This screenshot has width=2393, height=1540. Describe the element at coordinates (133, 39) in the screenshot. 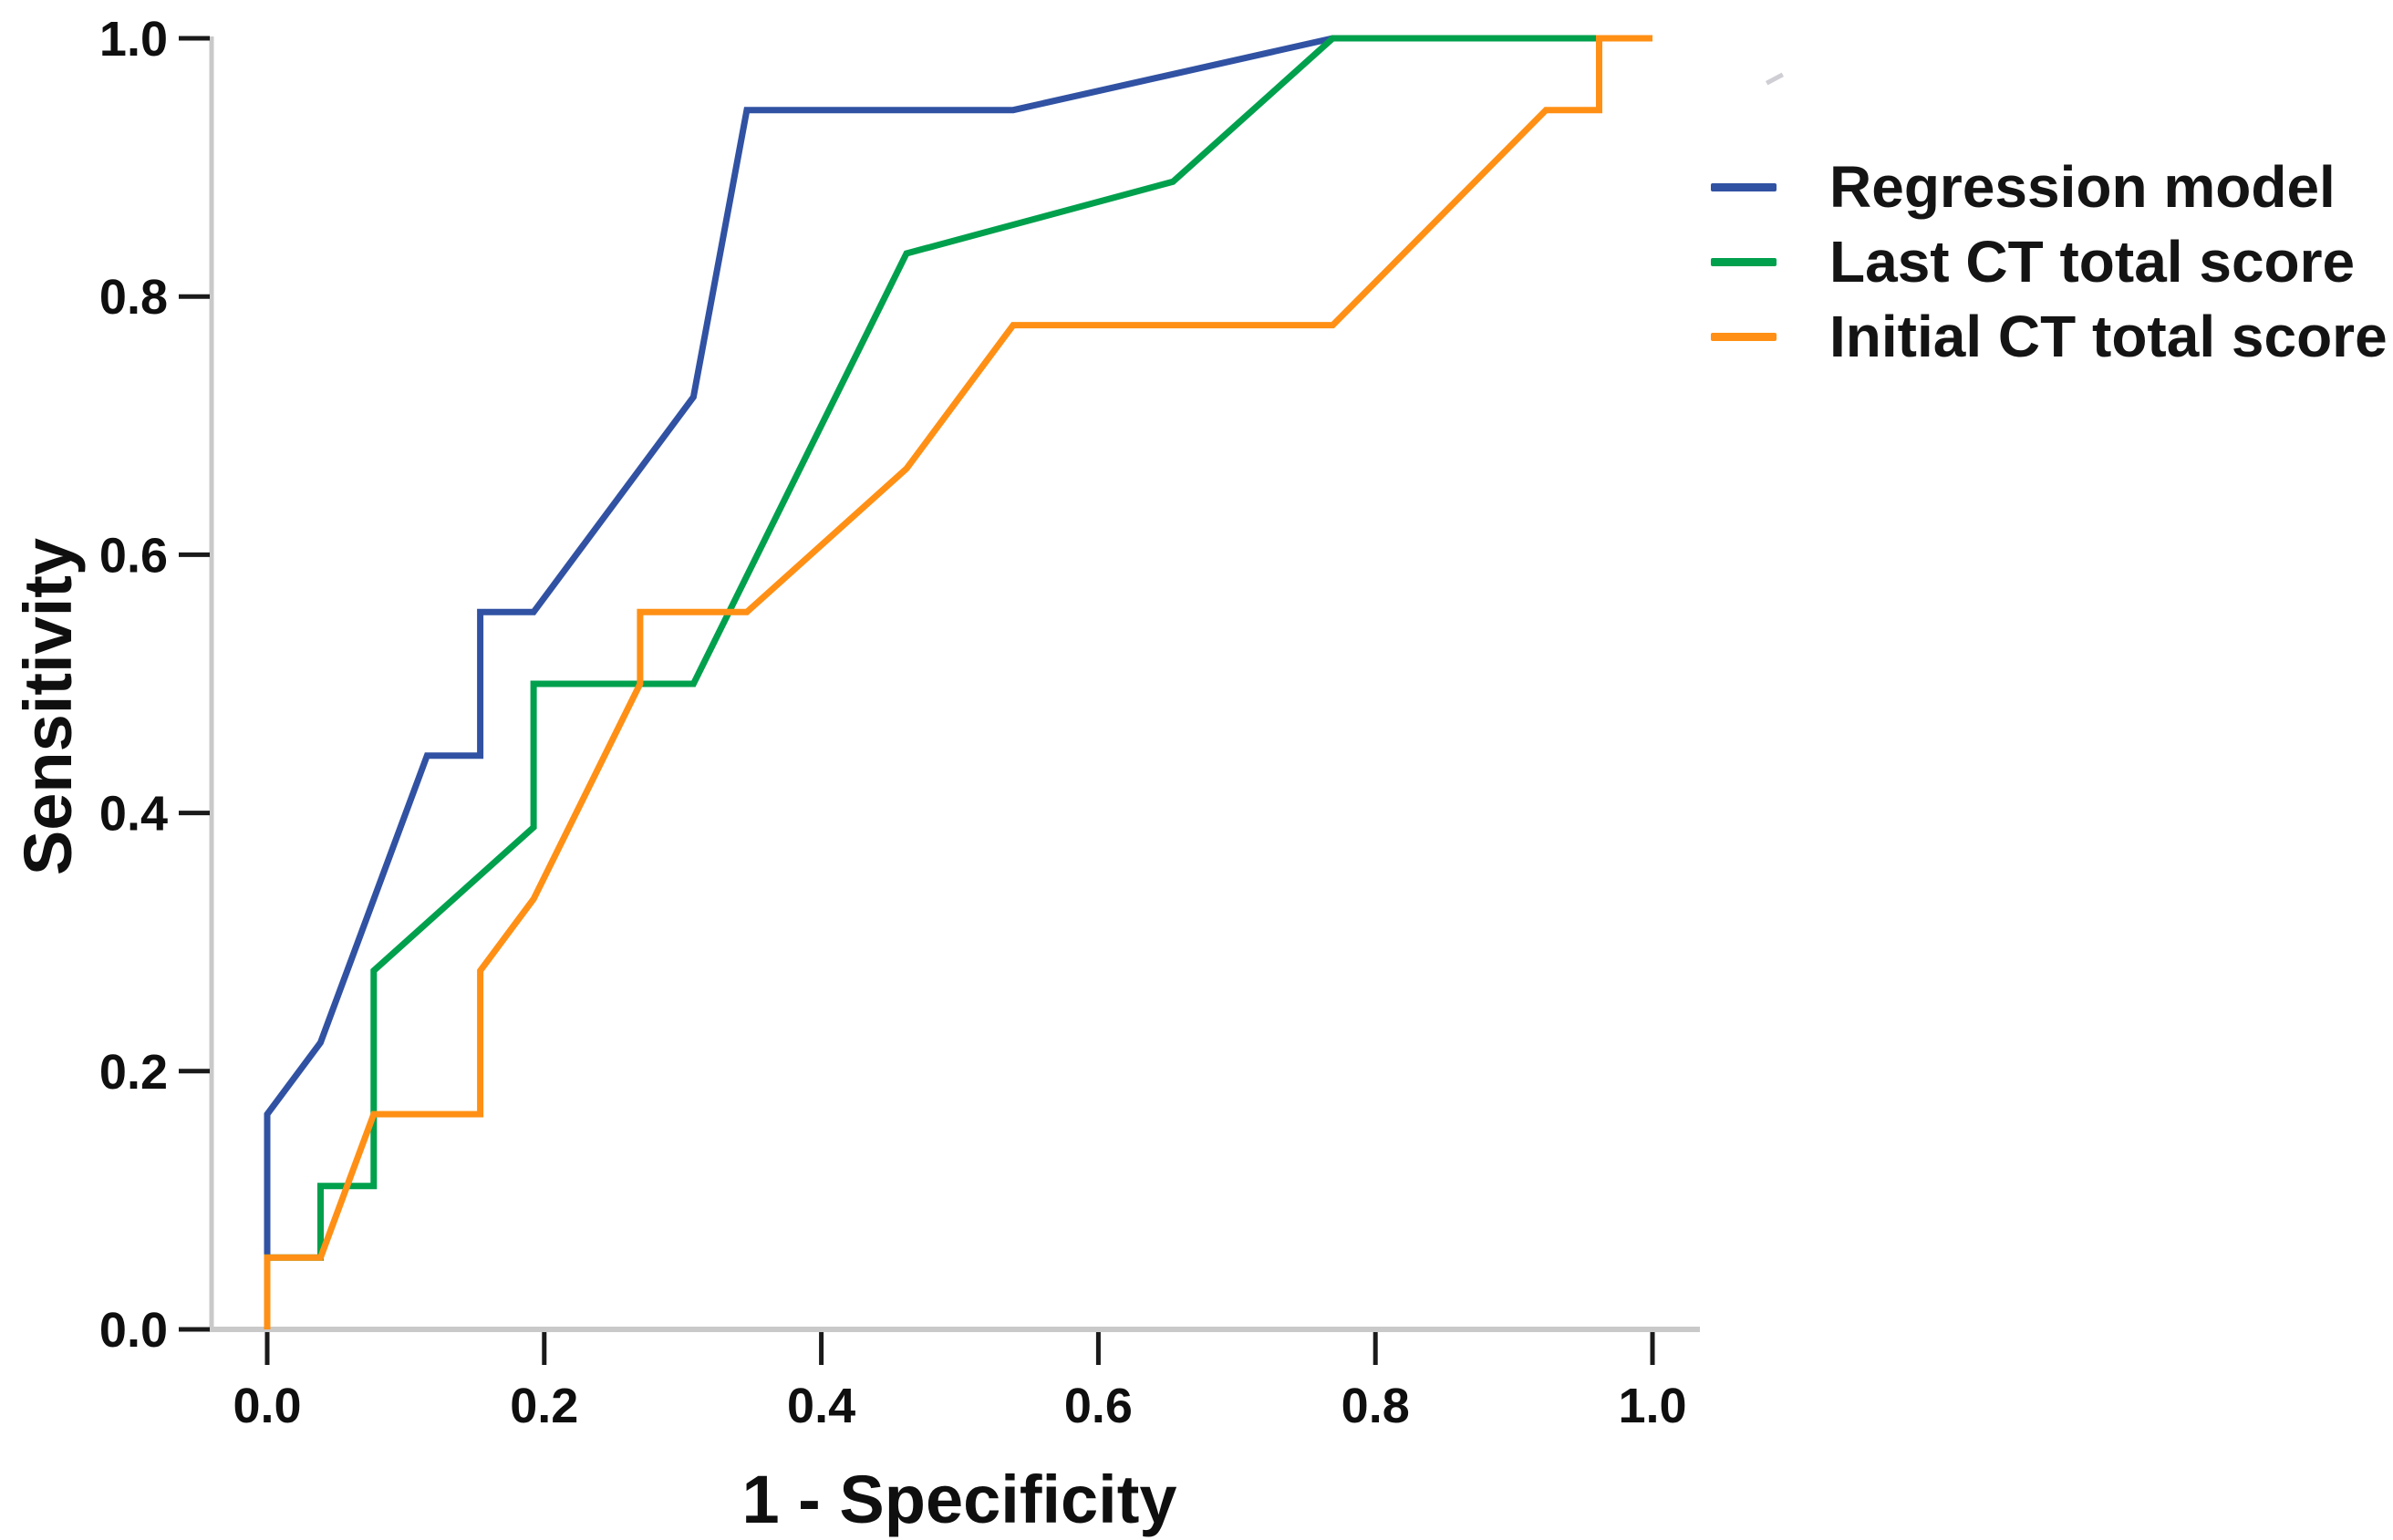

I see `y-tick-label: 1.0` at that location.